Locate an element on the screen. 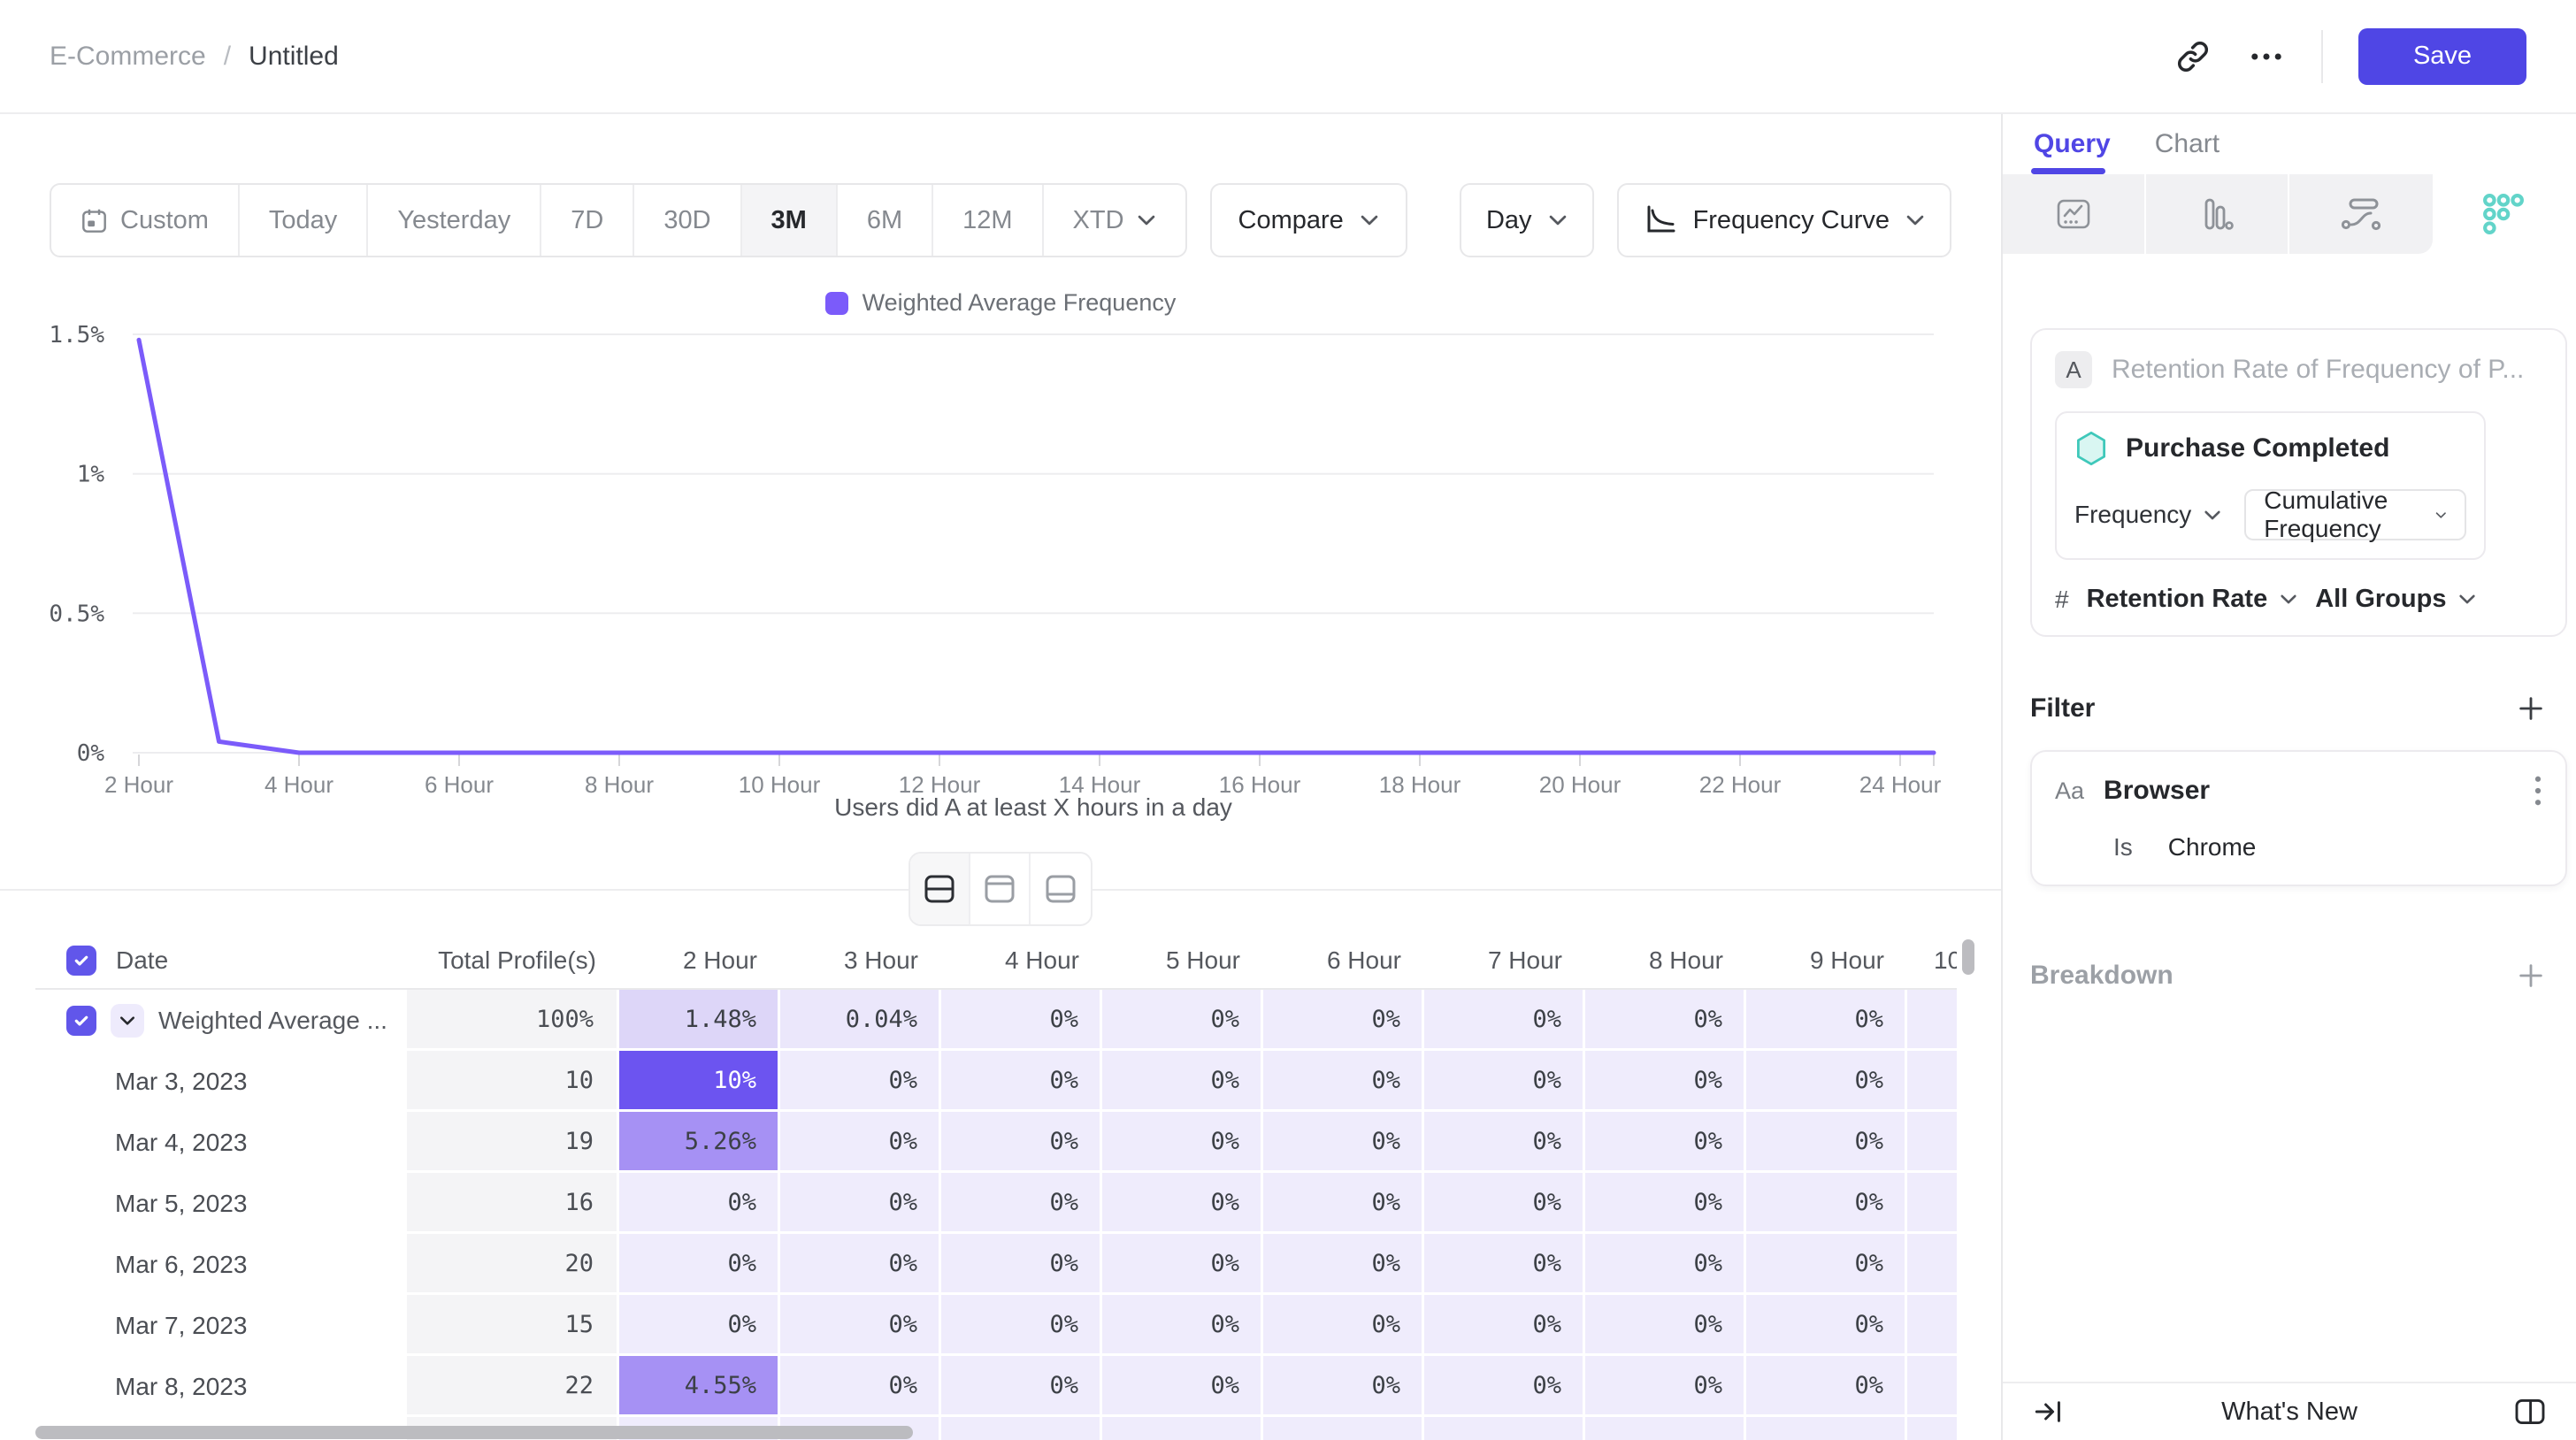  chart-type-retention-button is located at coordinates (2504, 214).